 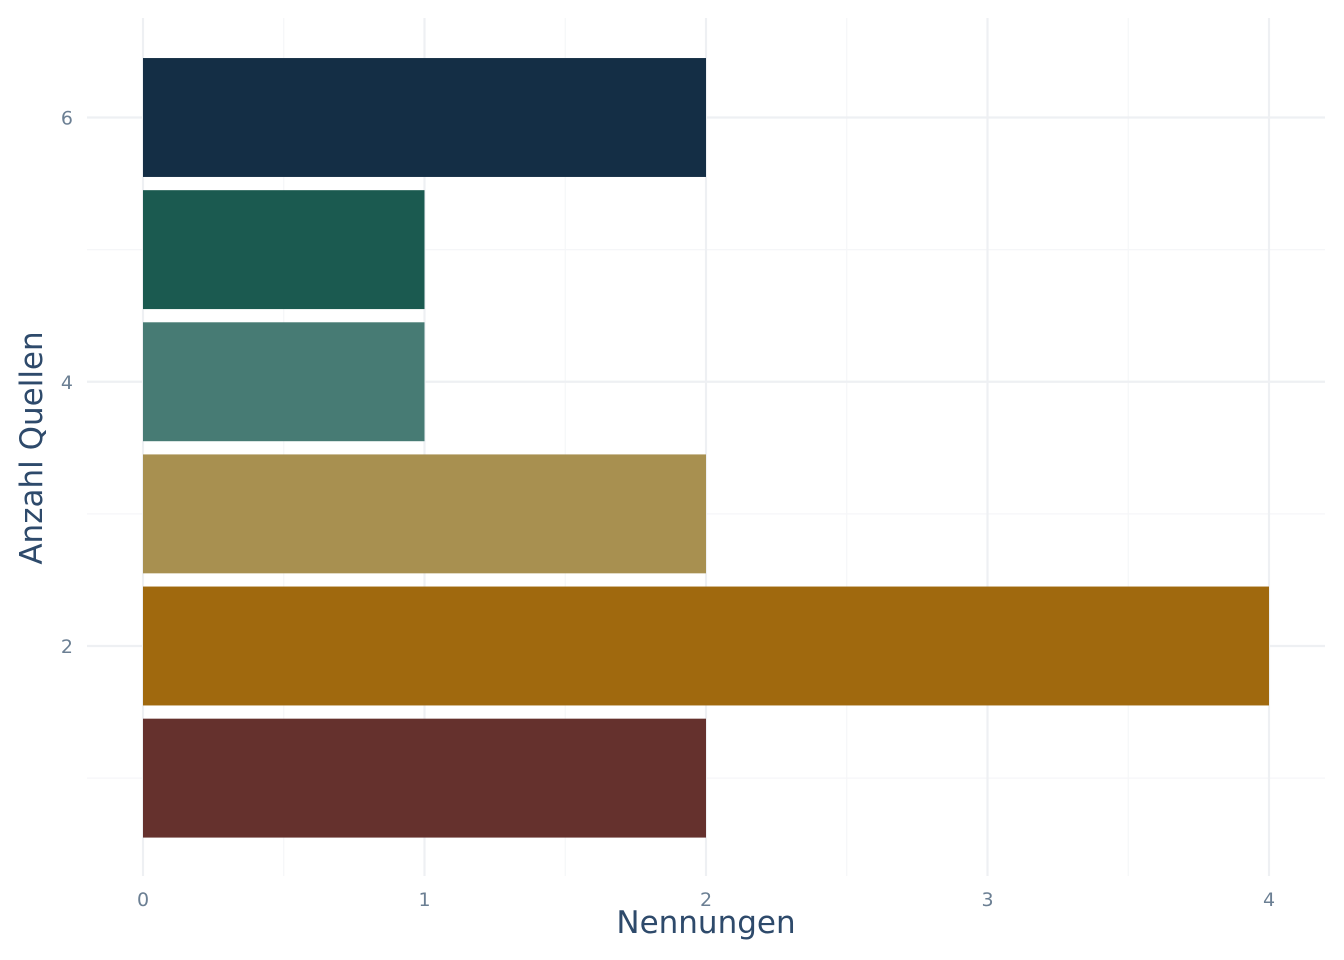 I want to click on x-tick-label: 2, so click(x=706, y=900).